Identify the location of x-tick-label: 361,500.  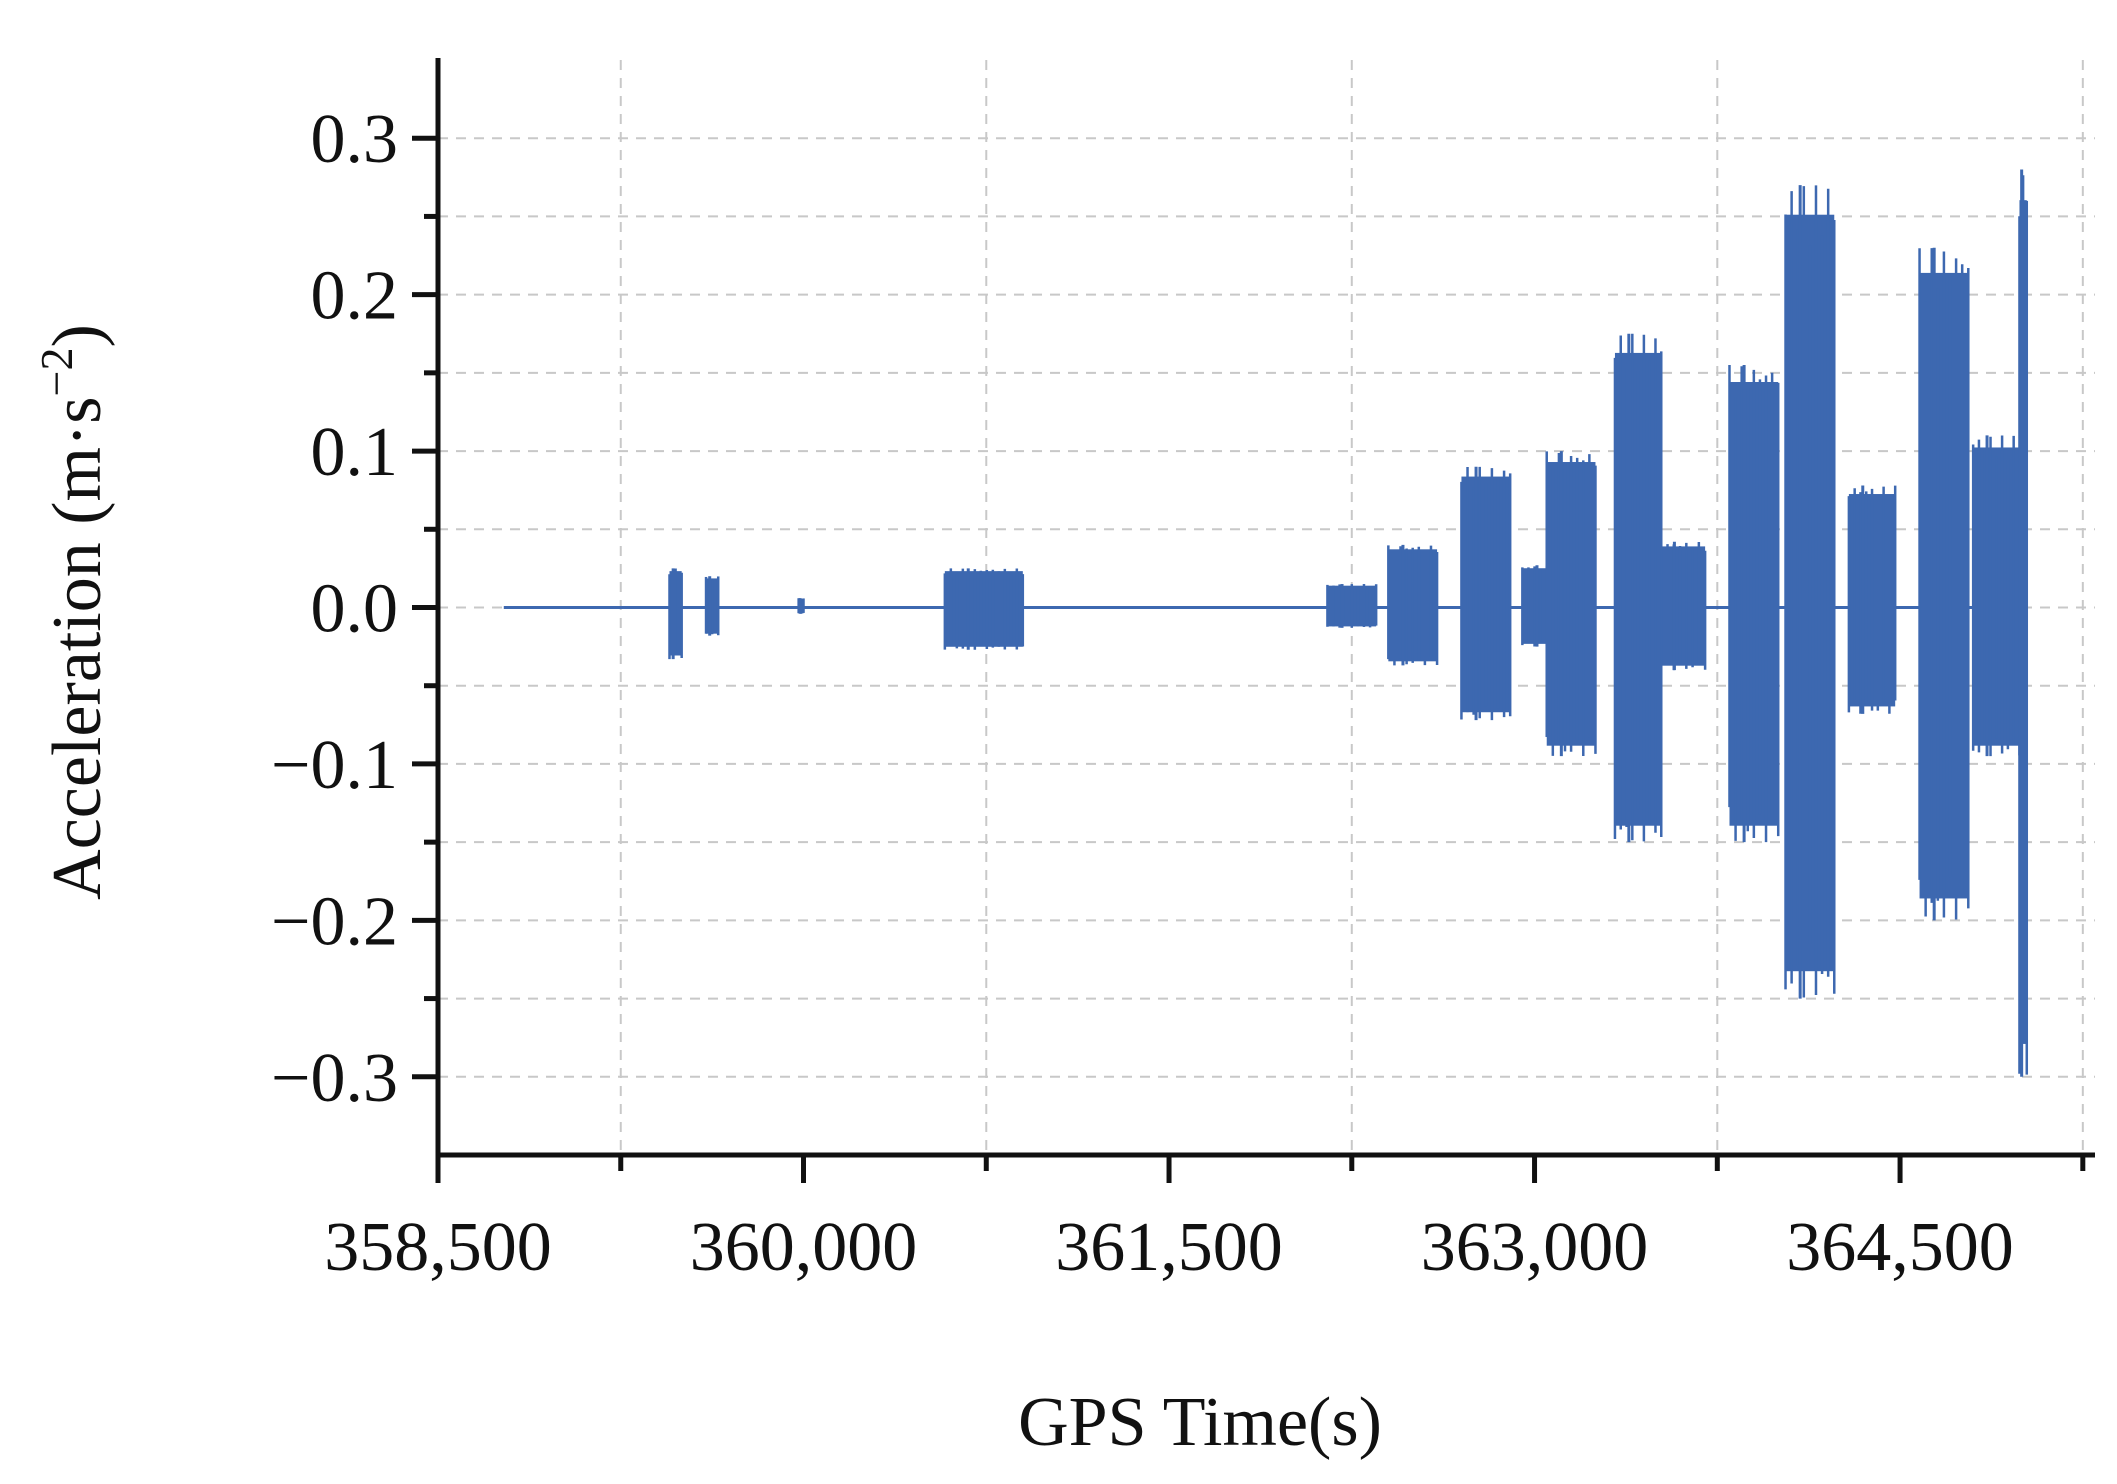
(1169, 1247).